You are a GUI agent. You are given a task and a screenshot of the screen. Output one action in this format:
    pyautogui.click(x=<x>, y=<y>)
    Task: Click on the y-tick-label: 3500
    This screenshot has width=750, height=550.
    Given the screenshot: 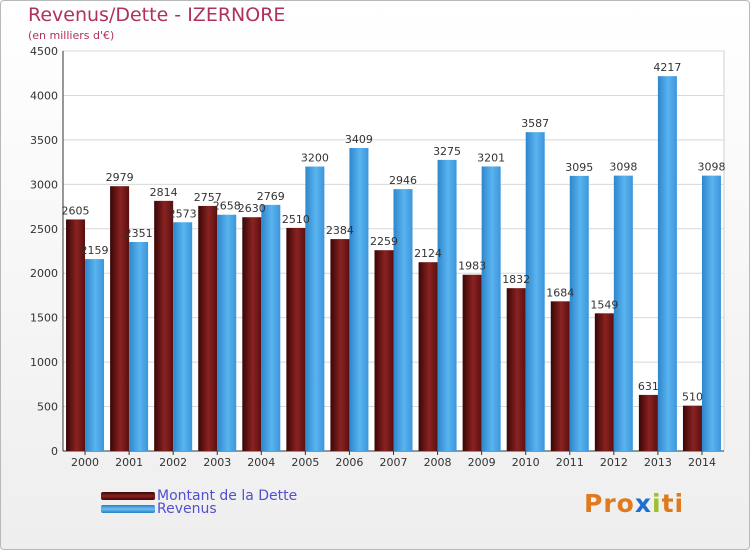 What is the action you would take?
    pyautogui.click(x=44, y=140)
    